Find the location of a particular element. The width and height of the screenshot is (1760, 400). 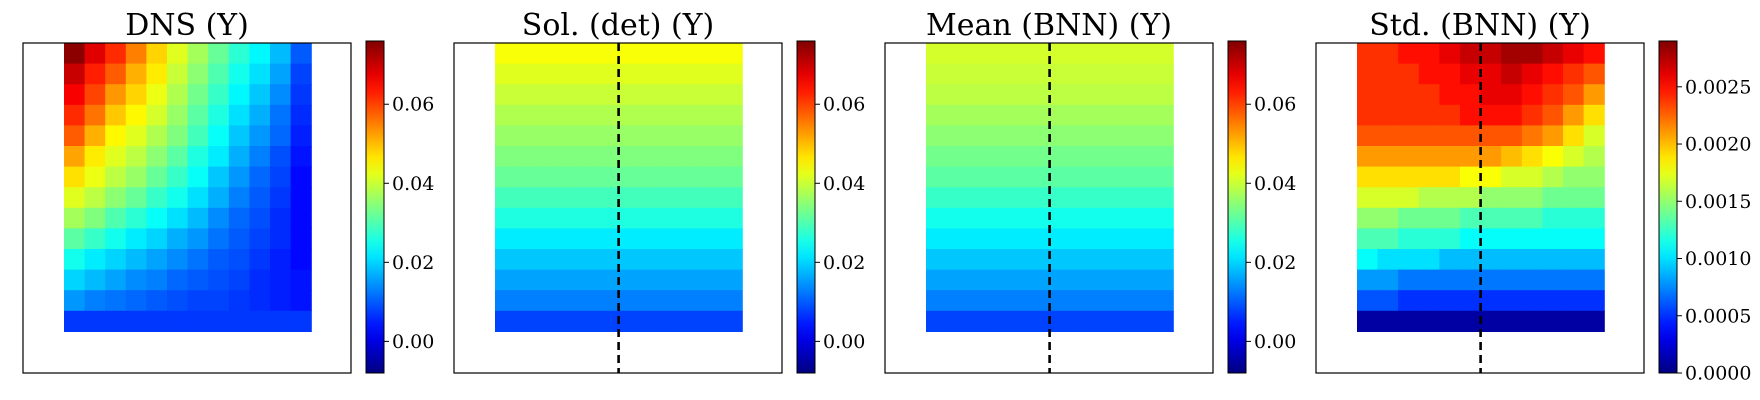

colorbar-tick-label: 0.0010 is located at coordinates (1718, 259).